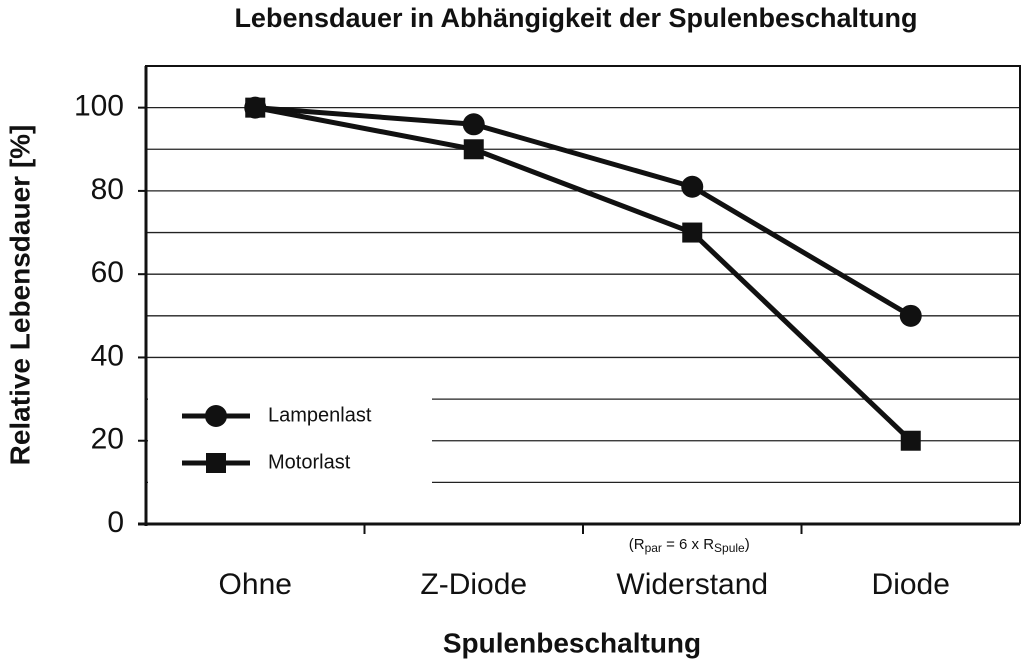 The height and width of the screenshot is (669, 1024). Describe the element at coordinates (19, 295) in the screenshot. I see `y-axis-label: Relative Lebensdauer [%]` at that location.